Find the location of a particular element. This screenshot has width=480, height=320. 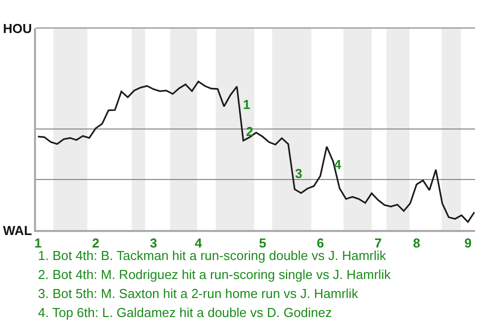

x-tick-label: 2 is located at coordinates (96, 242).